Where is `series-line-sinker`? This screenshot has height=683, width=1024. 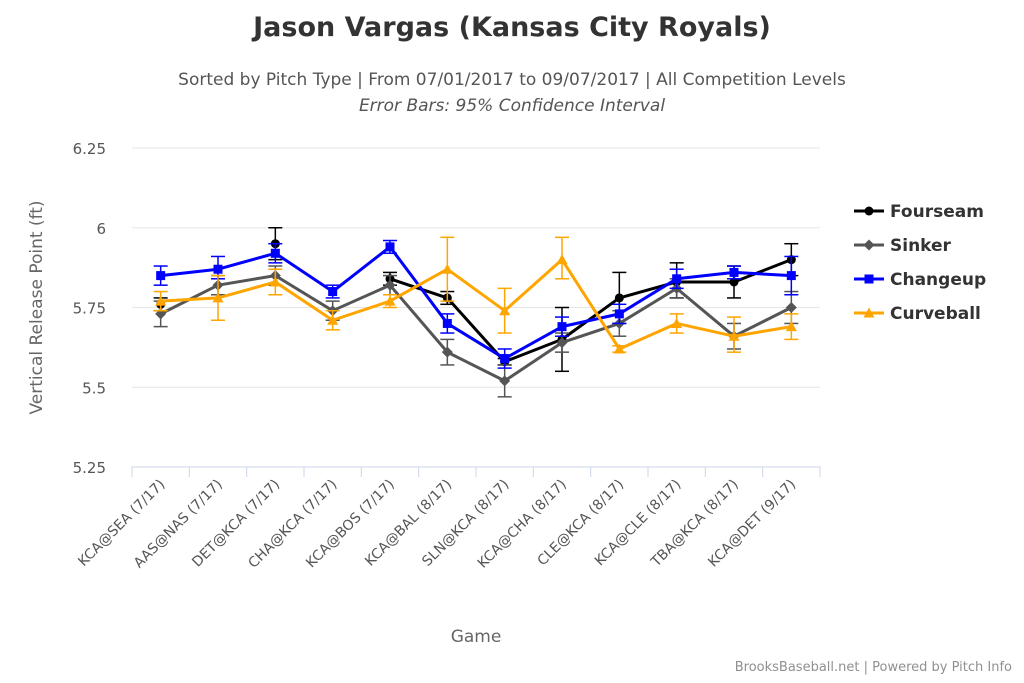 series-line-sinker is located at coordinates (476, 328).